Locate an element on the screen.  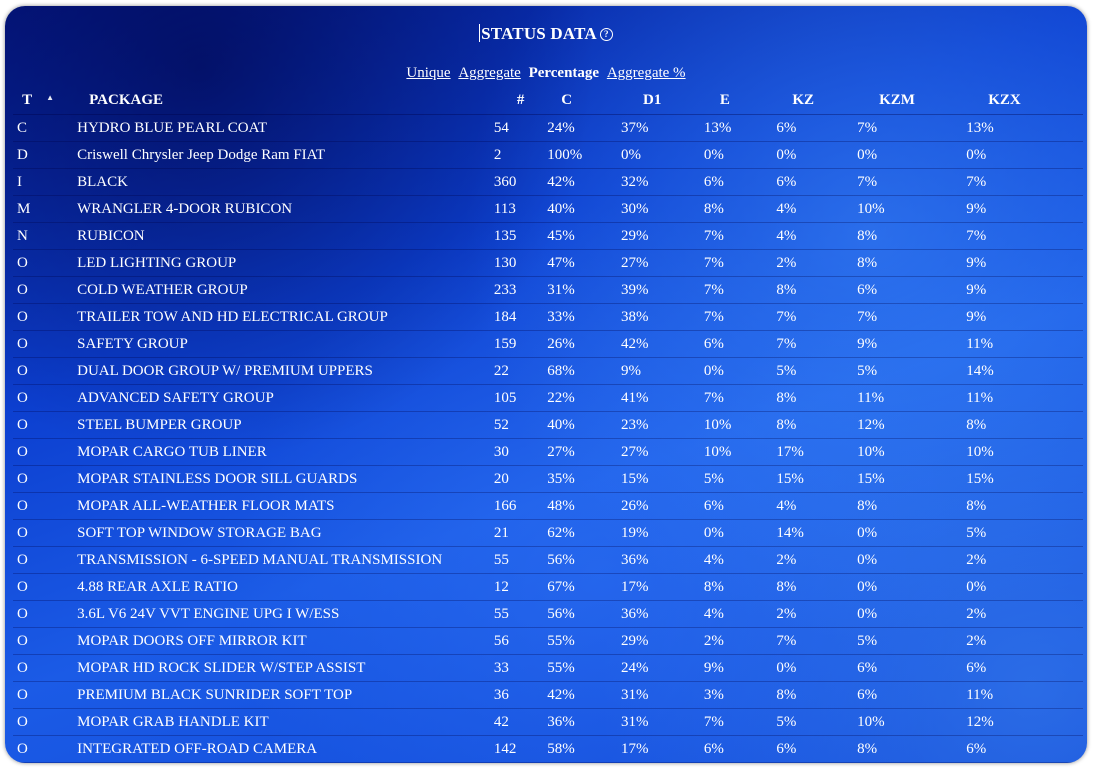
cell-kzx: 13% is located at coordinates (1024, 128).